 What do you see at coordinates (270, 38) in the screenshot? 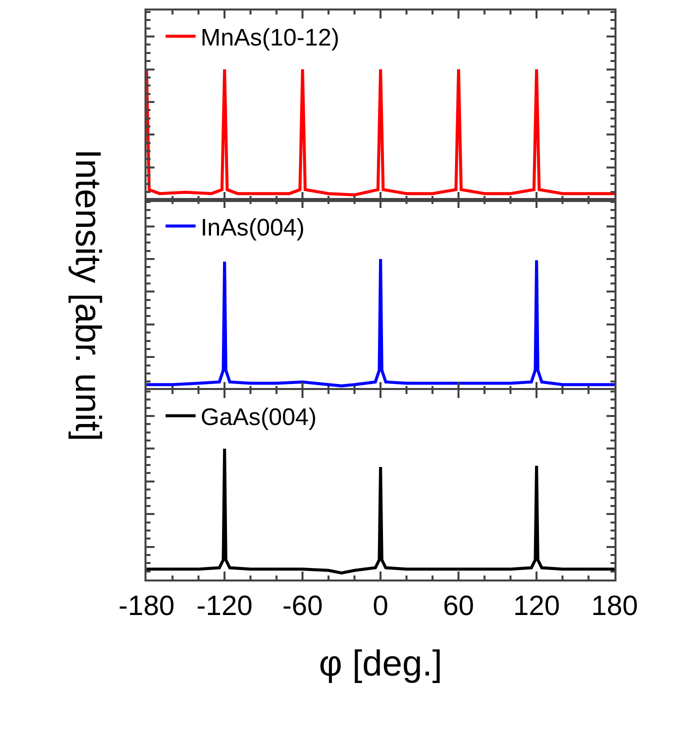
I see `legend-label: MnAs(10-12)` at bounding box center [270, 38].